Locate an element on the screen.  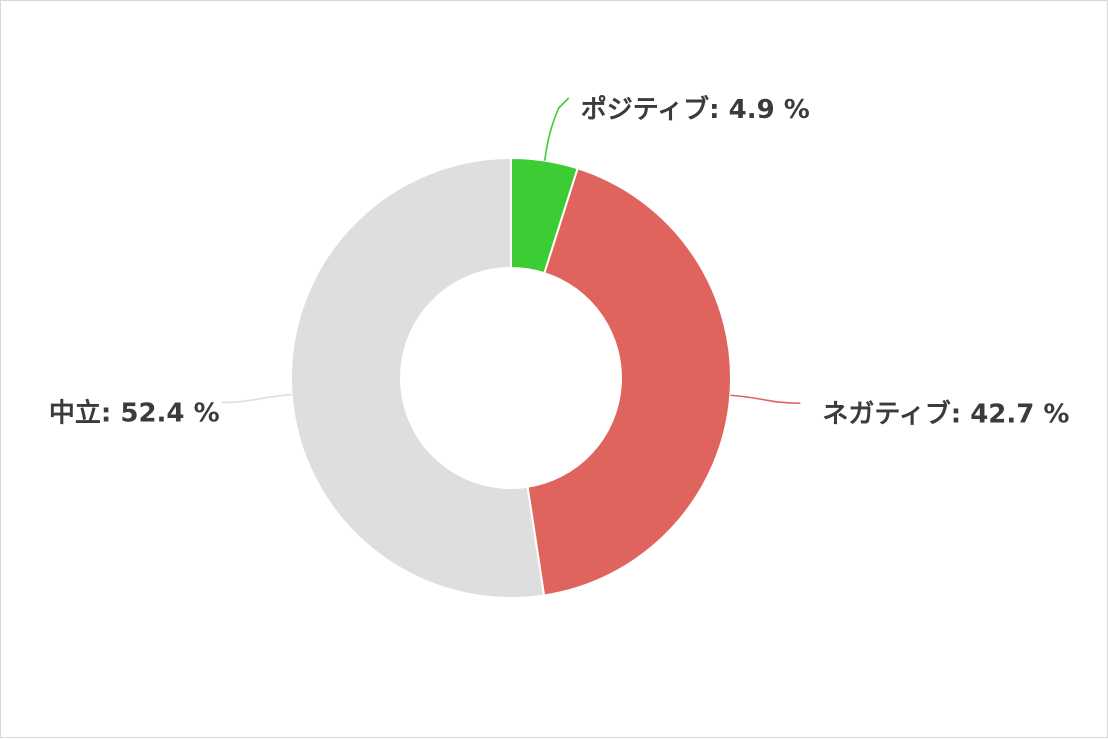
data-label-negative: ネガティブ: 42.7 % is located at coordinates (945, 413).